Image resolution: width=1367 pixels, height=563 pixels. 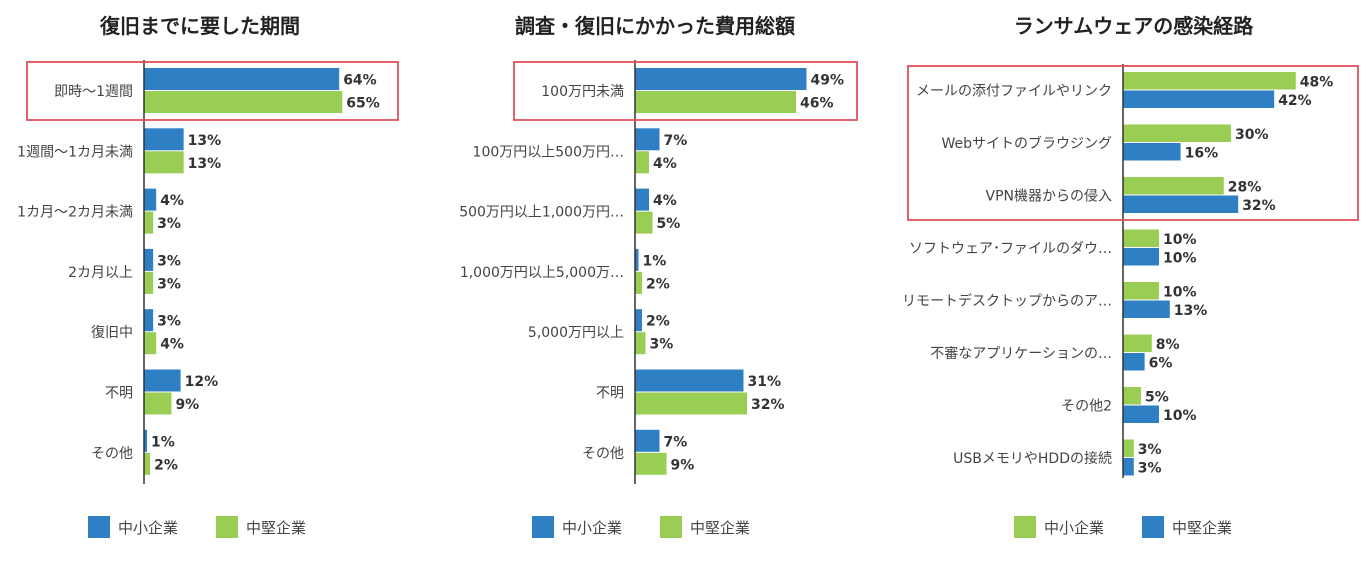 I want to click on category-label: 復旧中, so click(x=112, y=332).